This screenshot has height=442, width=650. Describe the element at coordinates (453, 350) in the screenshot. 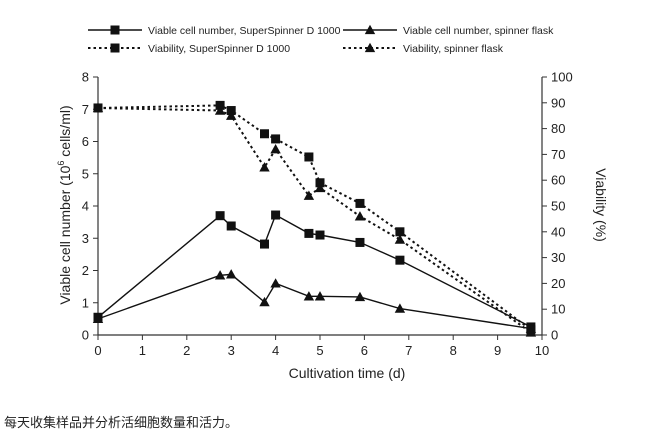

I see `x-tick-label: 8` at that location.